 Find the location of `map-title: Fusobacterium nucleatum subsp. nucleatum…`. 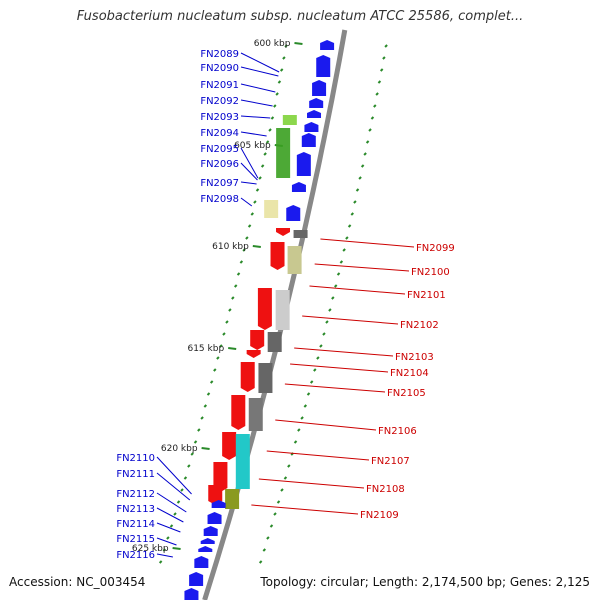

map-title: Fusobacterium nucleatum subsp. nucleatum… is located at coordinates (300, 16).